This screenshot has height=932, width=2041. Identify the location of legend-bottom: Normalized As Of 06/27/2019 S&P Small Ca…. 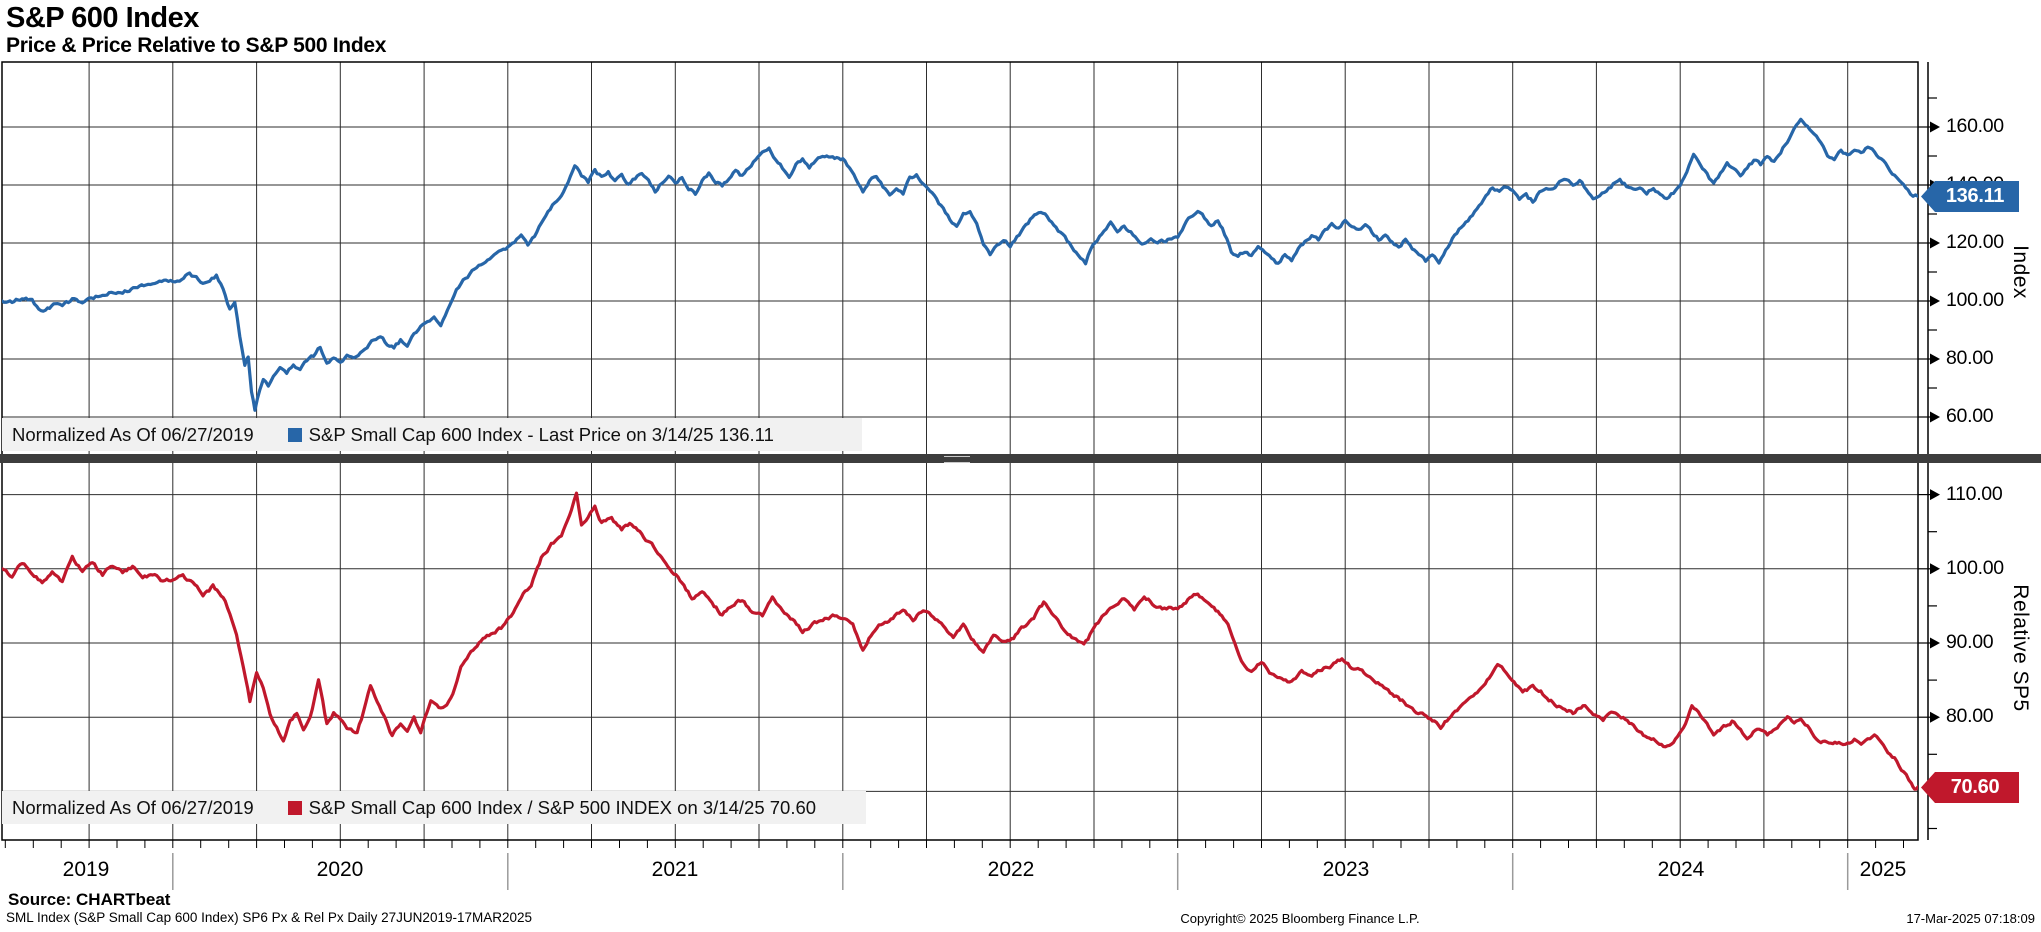
(434, 807).